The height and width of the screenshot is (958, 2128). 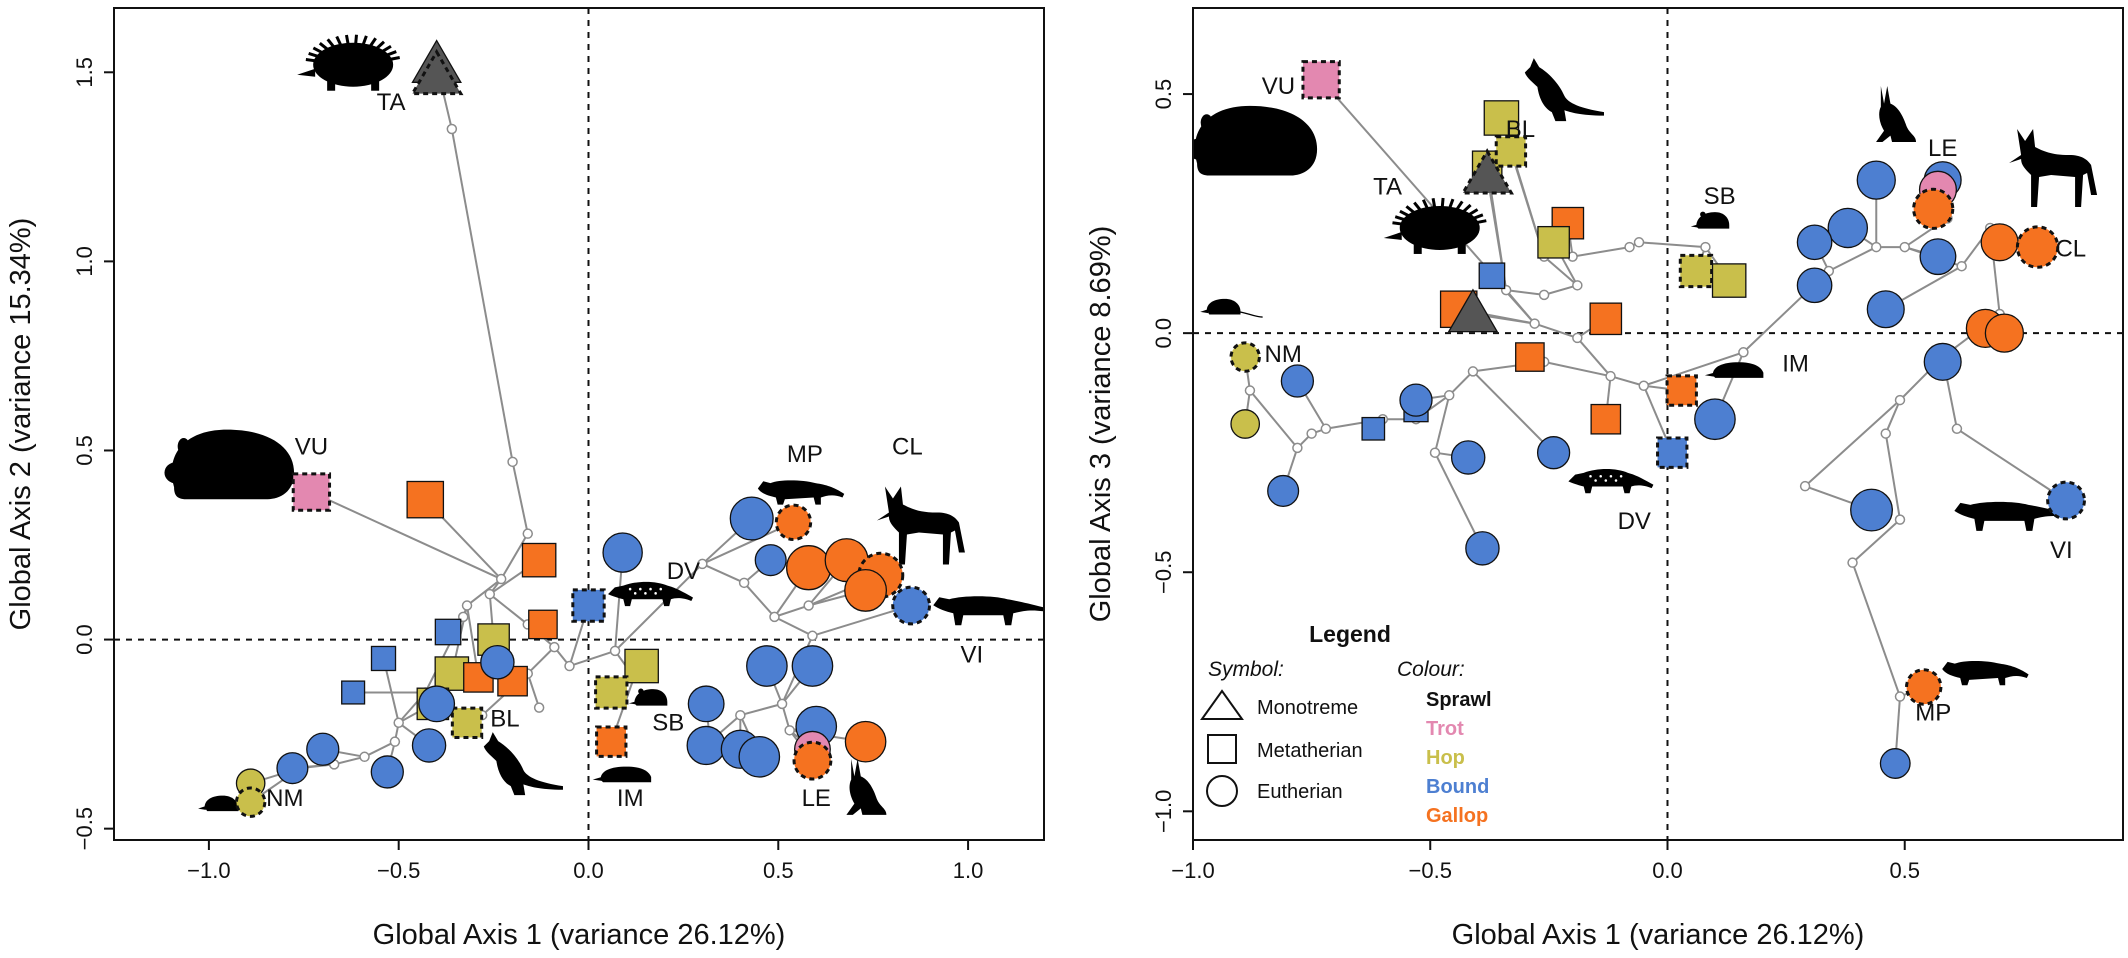 What do you see at coordinates (2070, 249) in the screenshot?
I see `species-label: CL` at bounding box center [2070, 249].